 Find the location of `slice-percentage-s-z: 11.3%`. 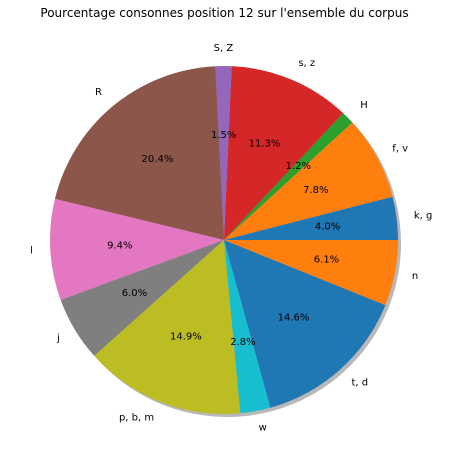

slice-percentage-s-z: 11.3% is located at coordinates (265, 143).